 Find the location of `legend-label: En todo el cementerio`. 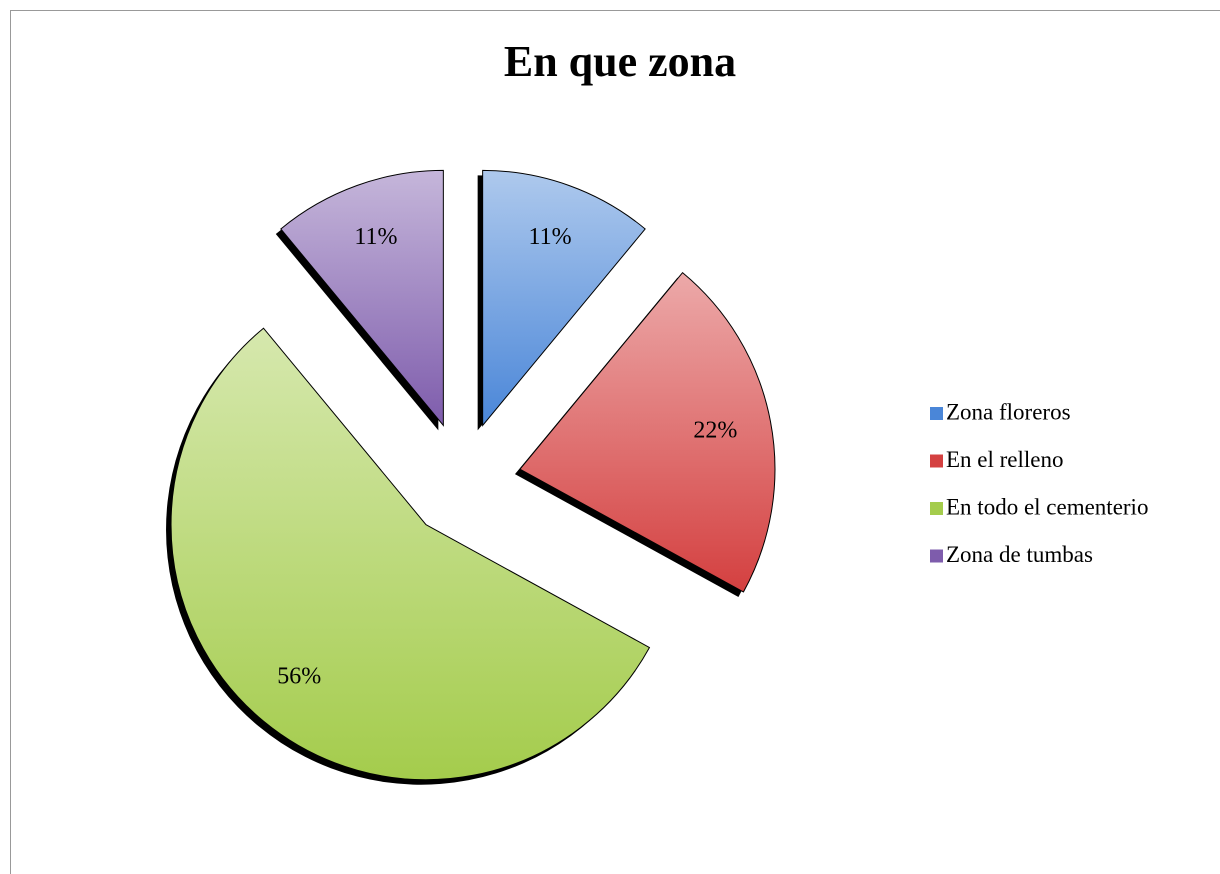

legend-label: En todo el cementerio is located at coordinates (1047, 506).